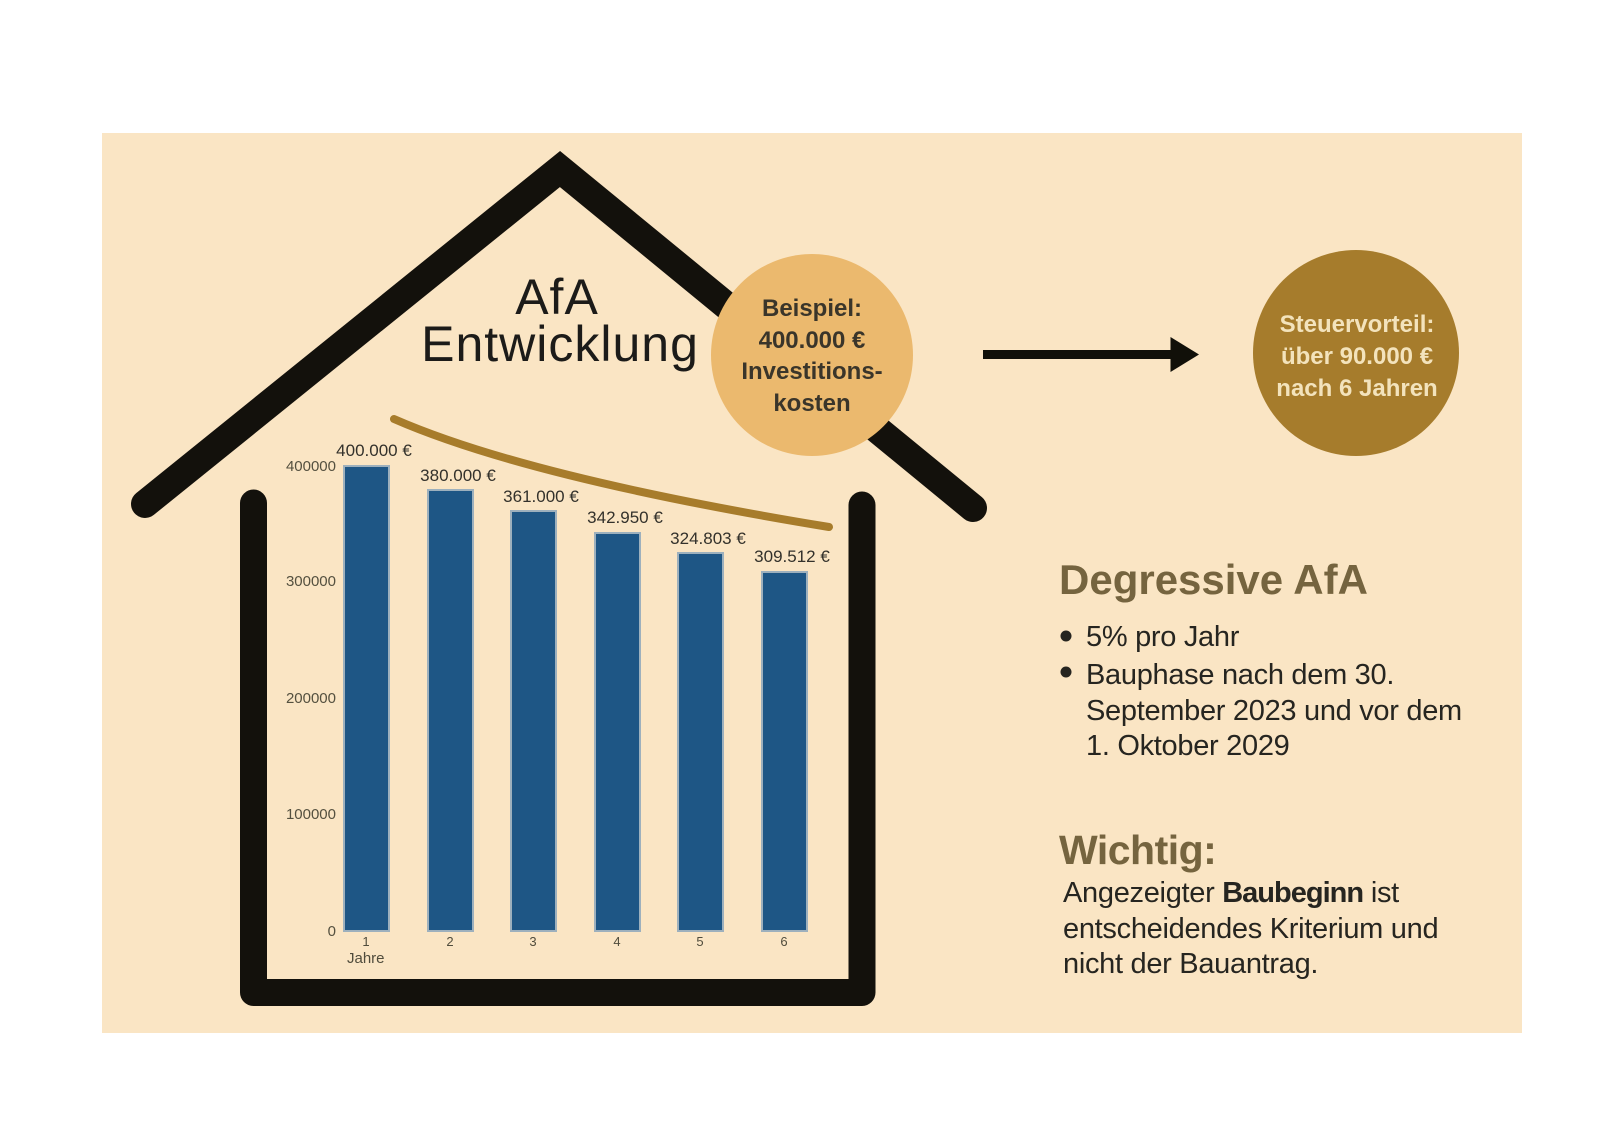 The image size is (1600, 1132). What do you see at coordinates (699, 941) in the screenshot?
I see `svg-text: 5` at bounding box center [699, 941].